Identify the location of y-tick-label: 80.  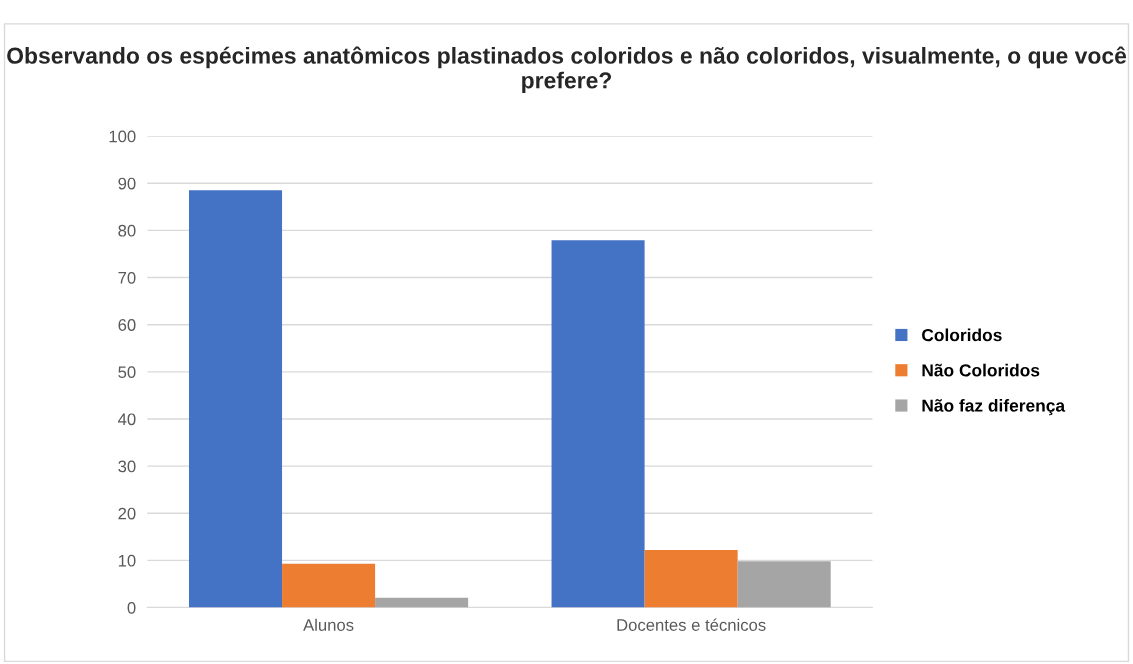
(127, 230).